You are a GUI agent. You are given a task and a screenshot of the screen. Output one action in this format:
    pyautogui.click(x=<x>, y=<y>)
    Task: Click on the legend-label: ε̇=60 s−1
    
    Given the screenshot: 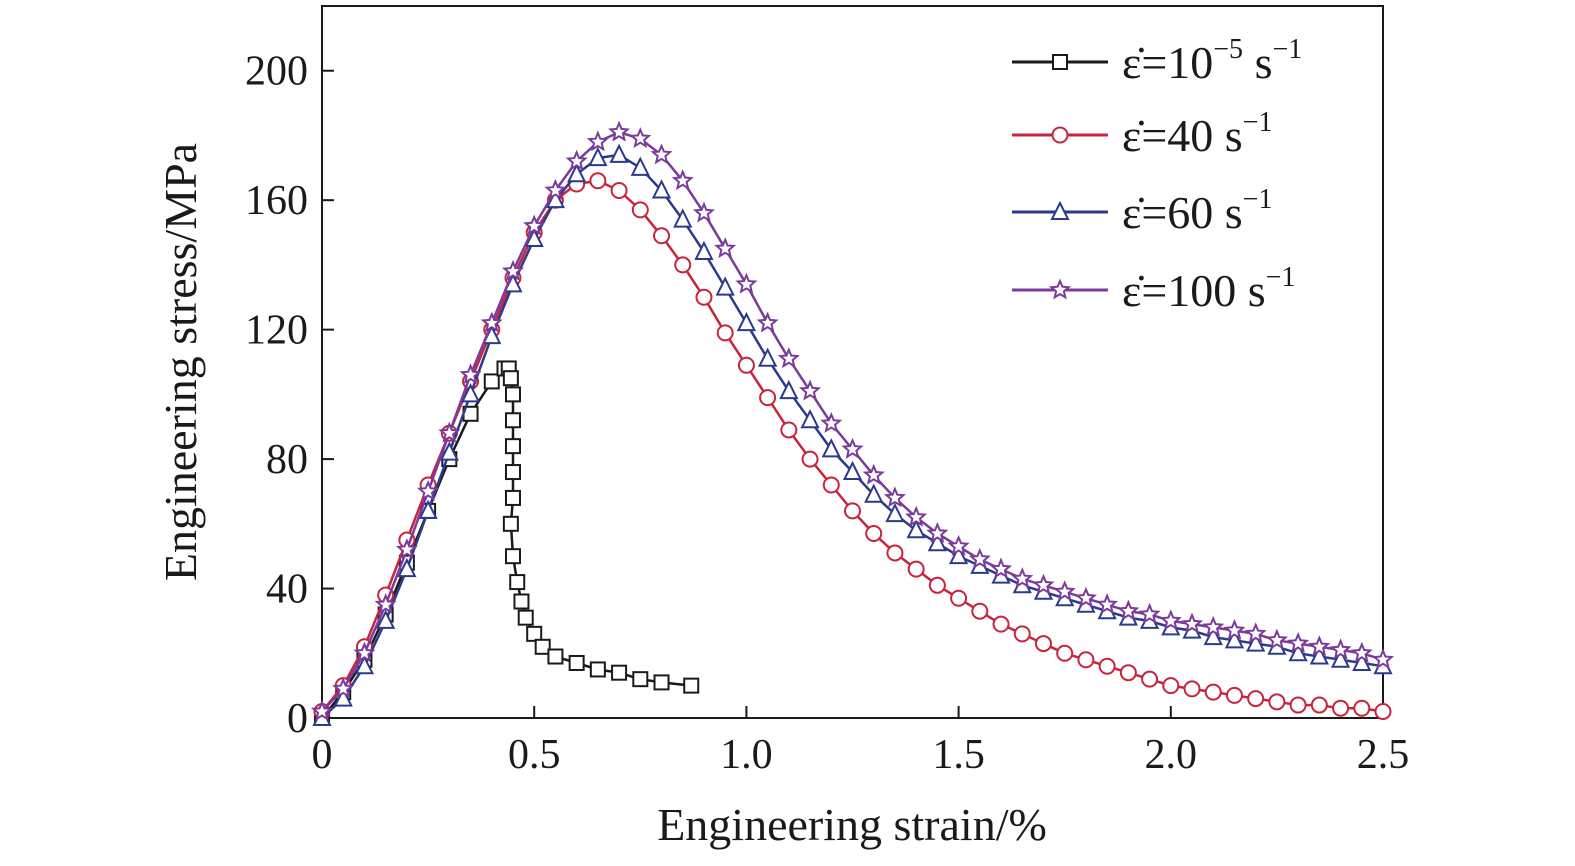 What is the action you would take?
    pyautogui.click(x=1197, y=211)
    